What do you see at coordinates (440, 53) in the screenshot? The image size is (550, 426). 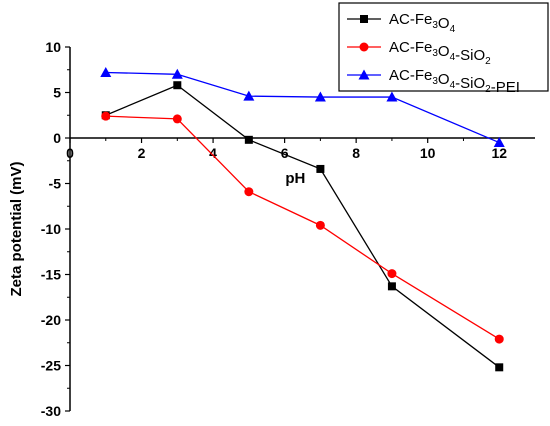 I see `legend-label: AC-Fe3O4-SiO2` at bounding box center [440, 53].